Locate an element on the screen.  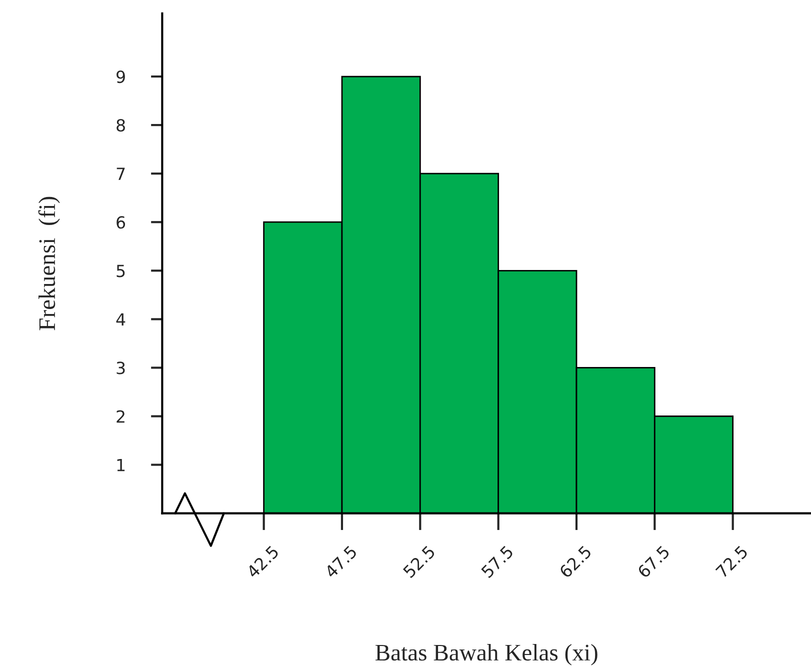
y-tick-label: 3 is located at coordinates (120, 368).